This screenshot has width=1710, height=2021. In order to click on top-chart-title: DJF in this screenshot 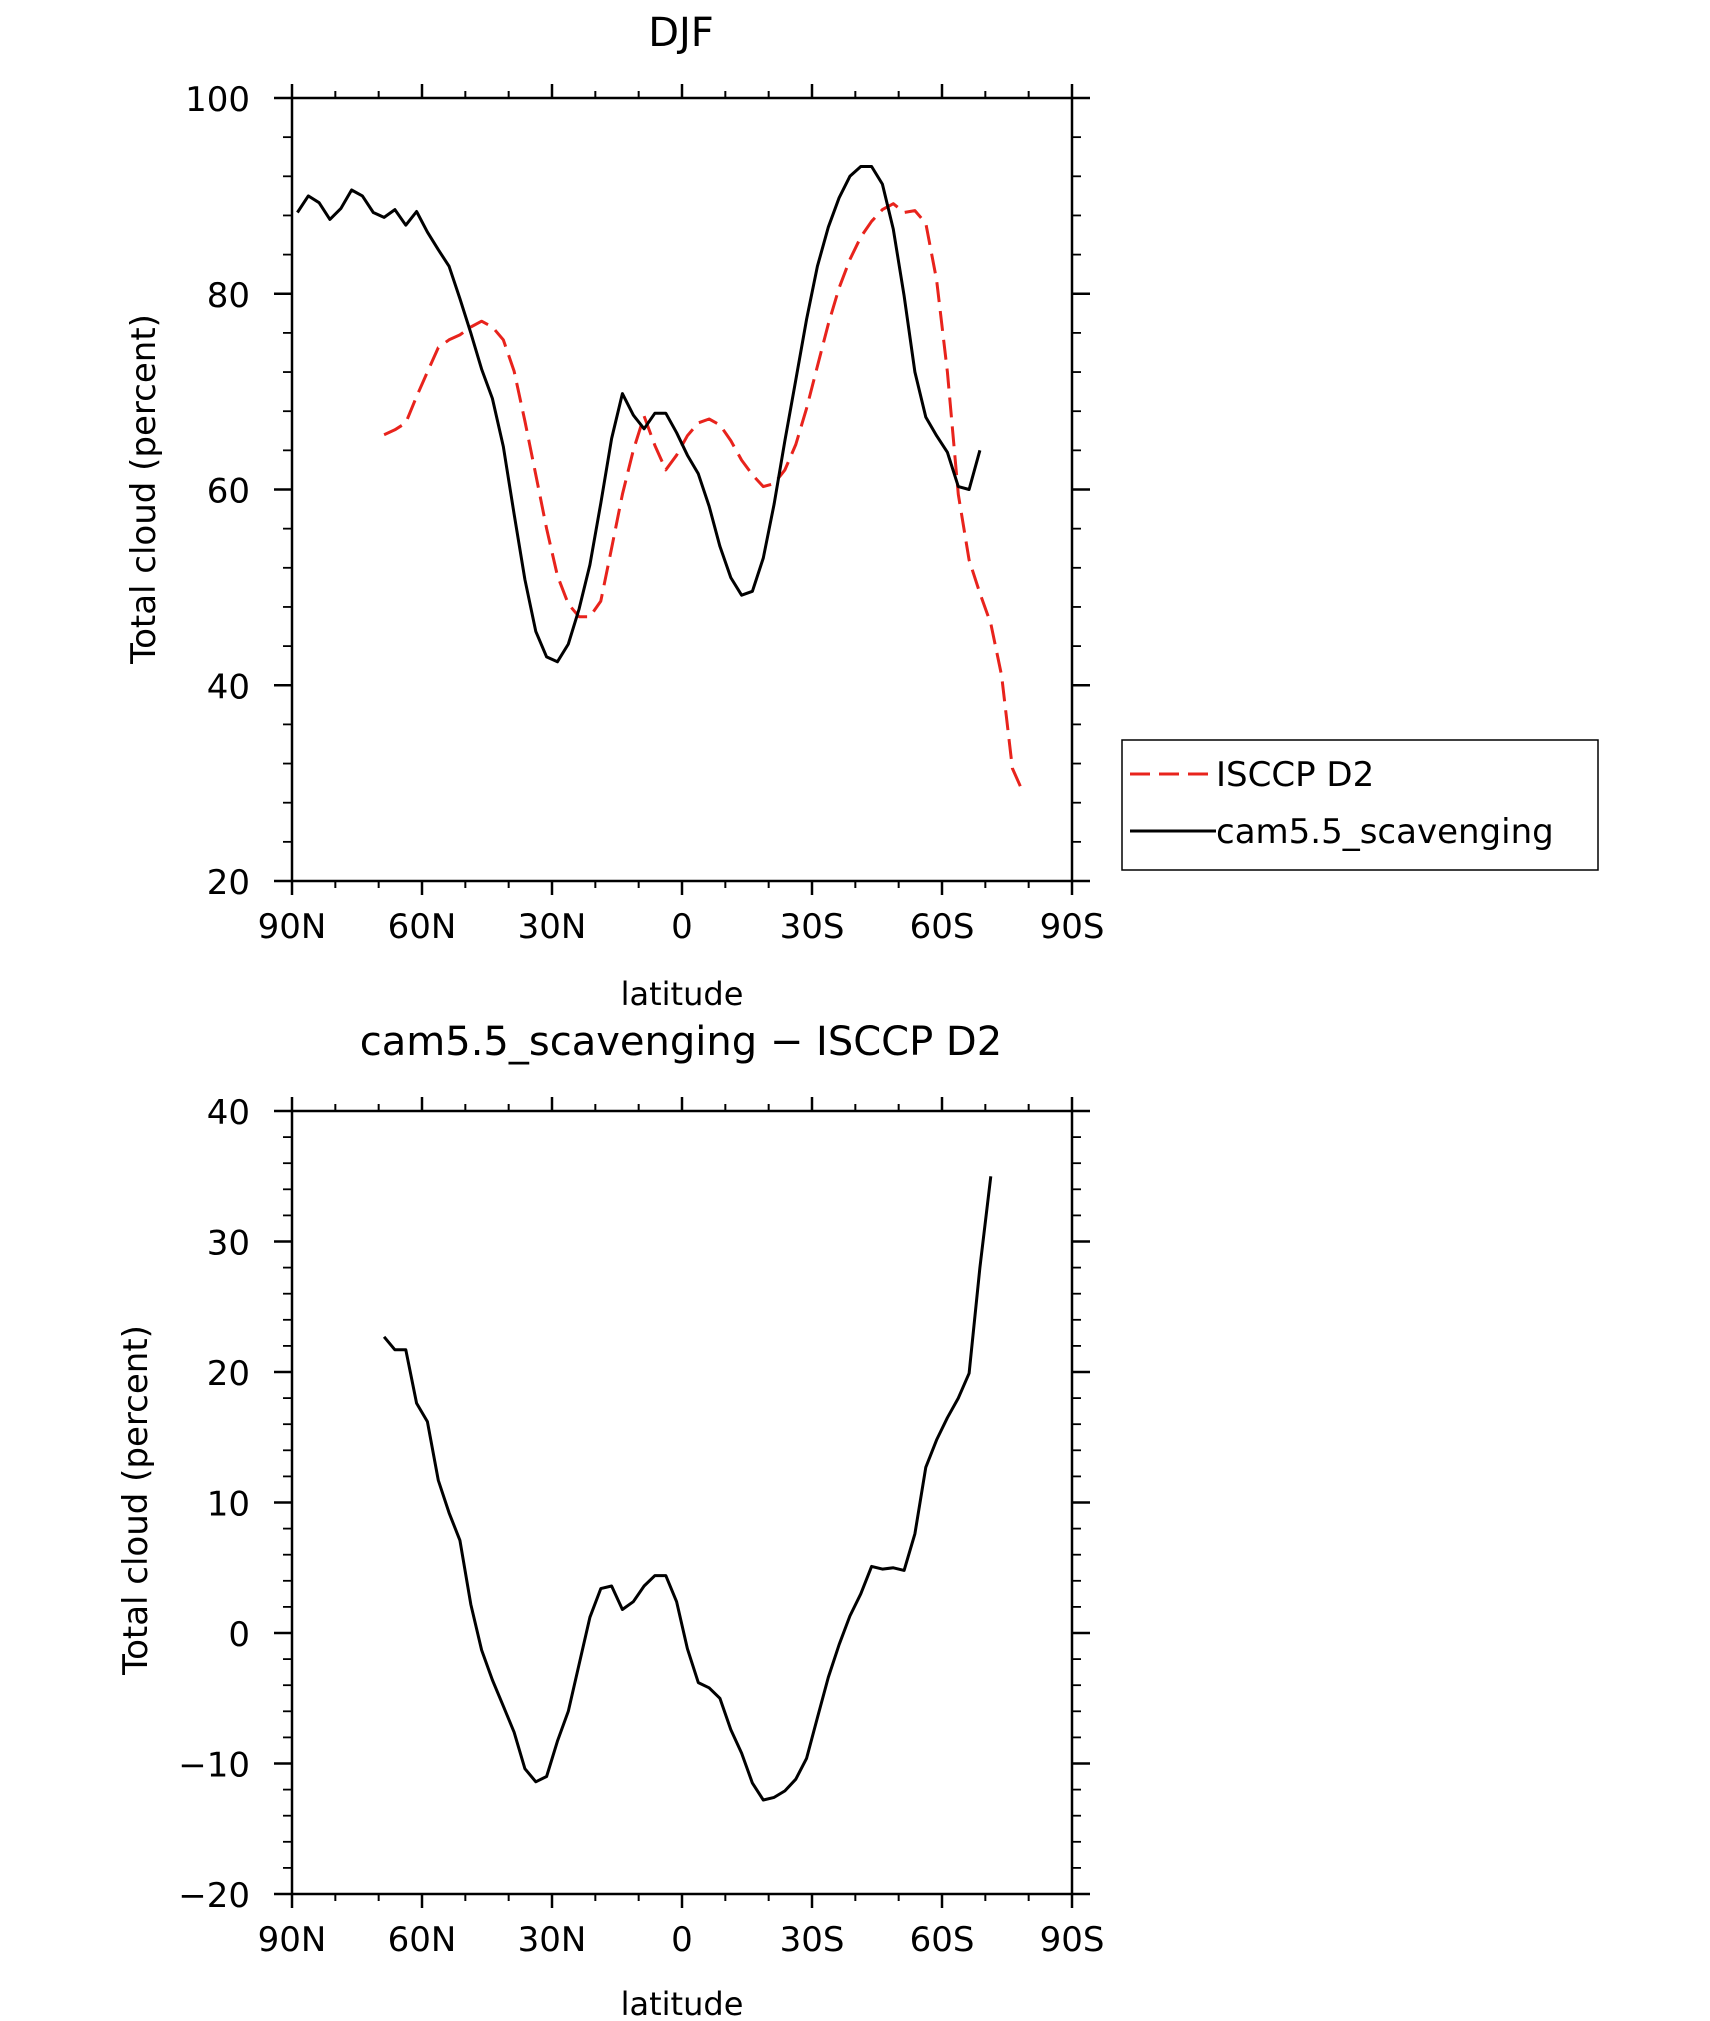, I will do `click(681, 33)`.